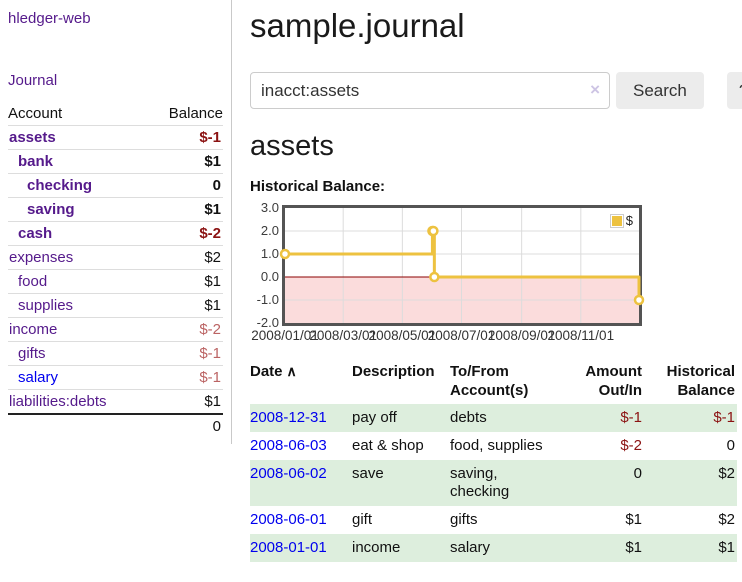 The width and height of the screenshot is (742, 582). Describe the element at coordinates (36, 161) in the screenshot. I see `account-link: bank` at that location.